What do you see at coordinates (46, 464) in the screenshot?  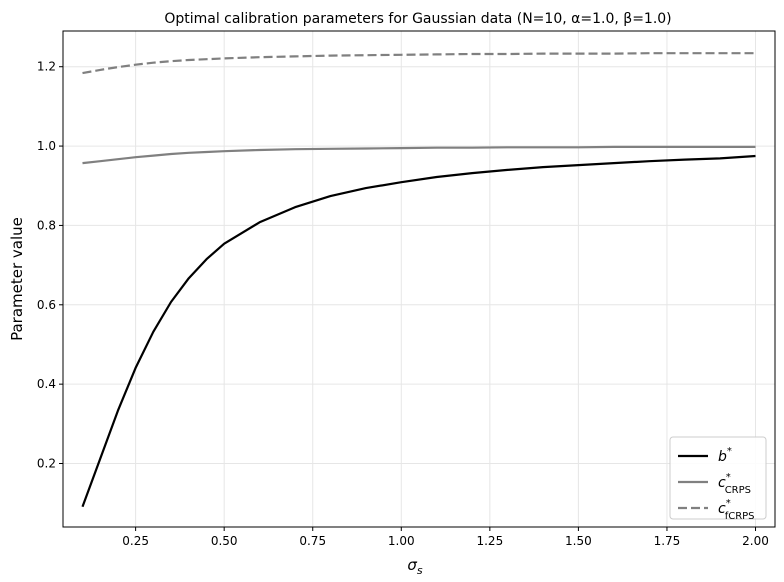 I see `y-tick-label: 0.2` at bounding box center [46, 464].